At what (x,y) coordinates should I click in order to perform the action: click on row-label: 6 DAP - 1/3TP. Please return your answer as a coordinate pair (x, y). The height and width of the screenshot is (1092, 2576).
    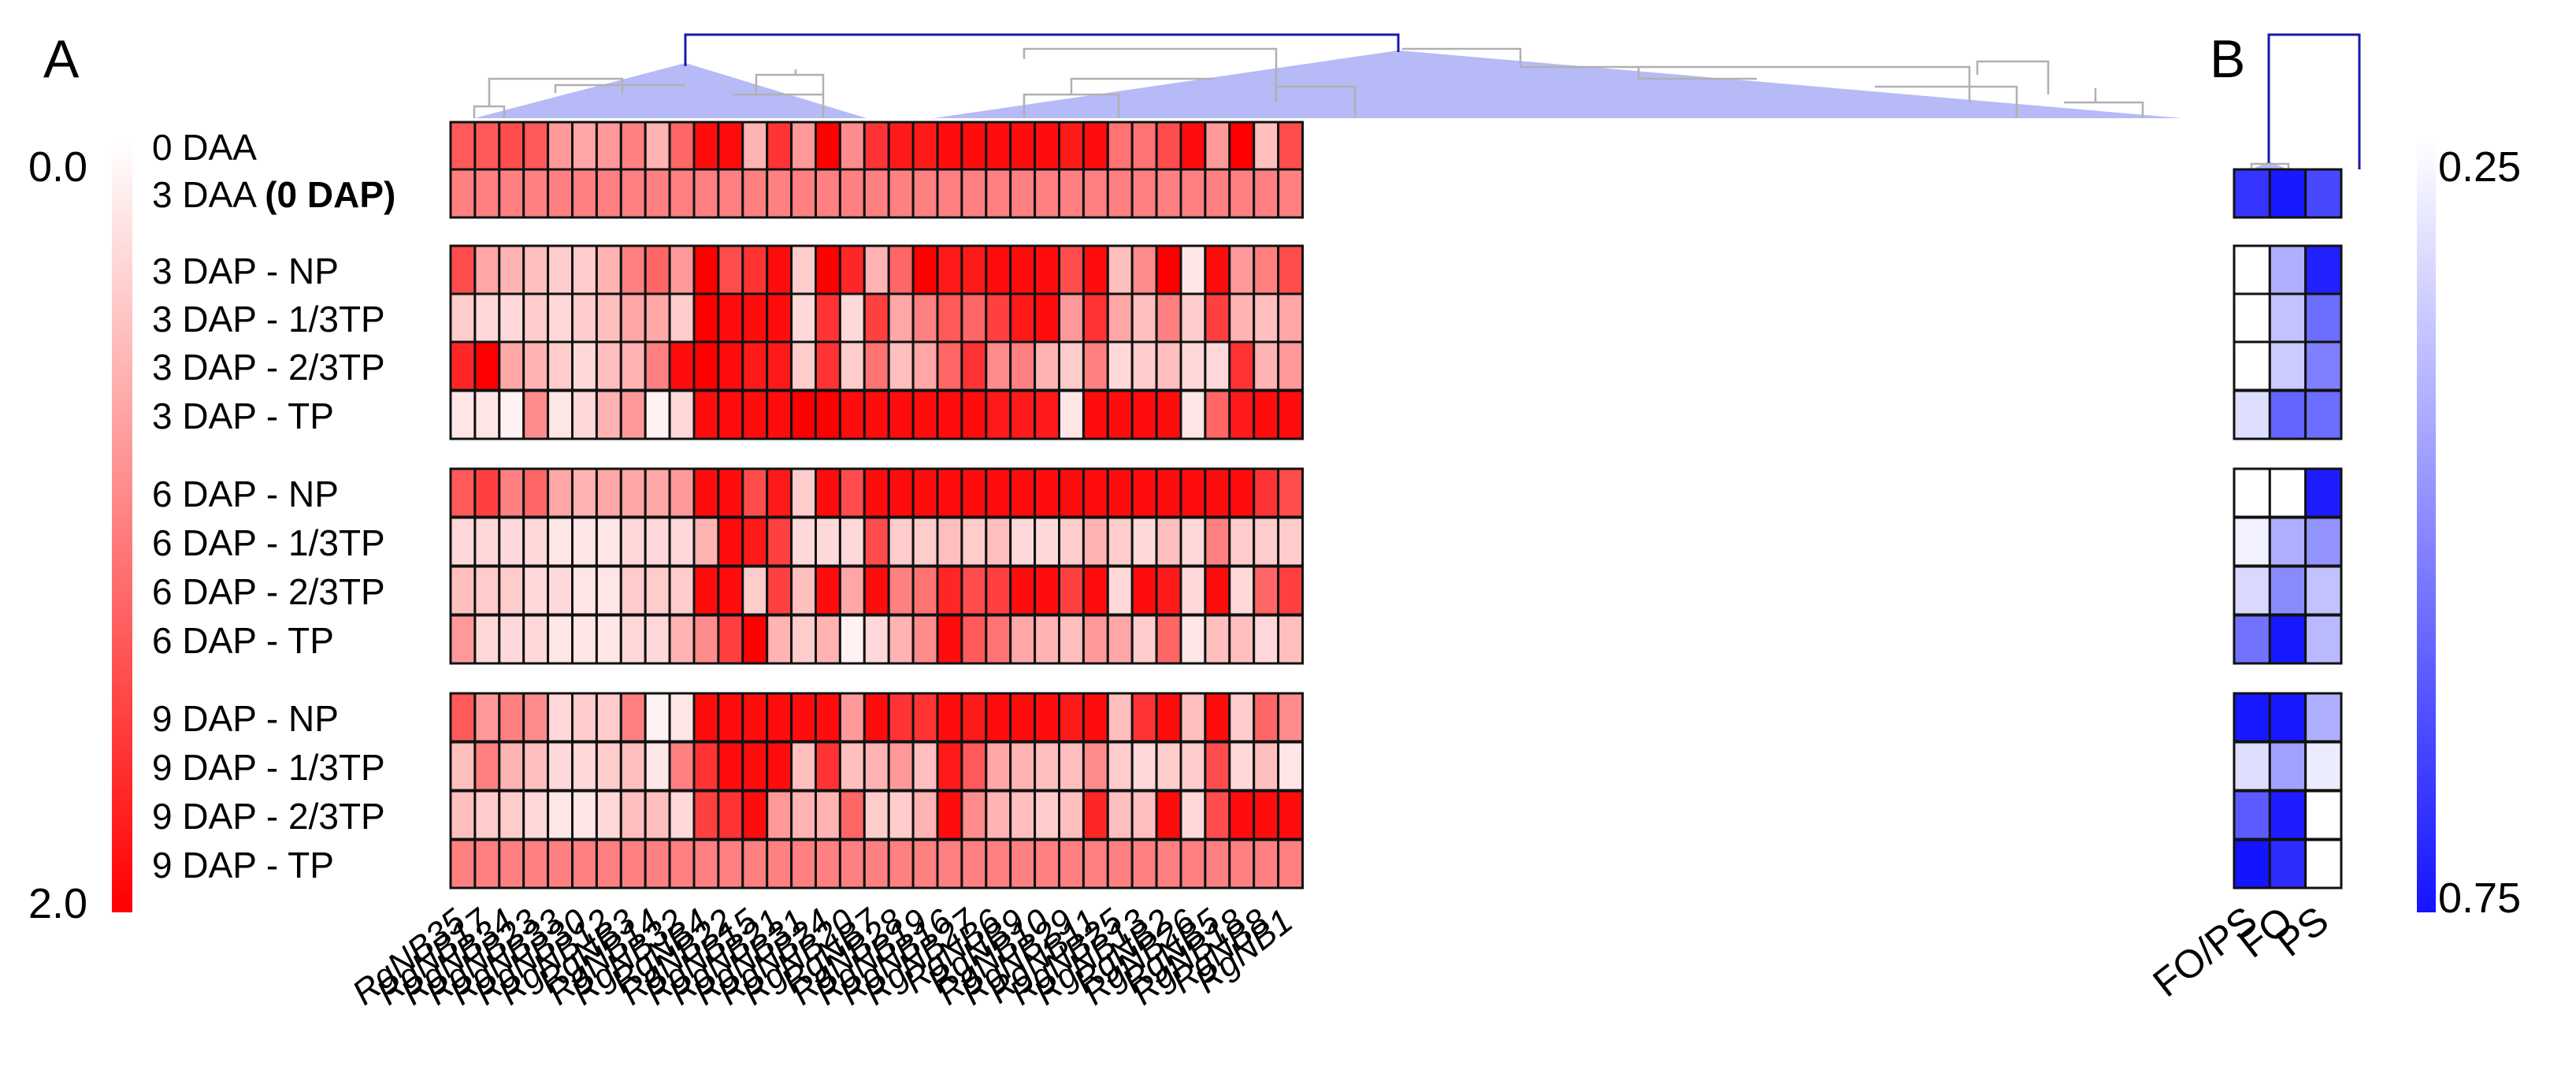
    Looking at the image, I should click on (268, 542).